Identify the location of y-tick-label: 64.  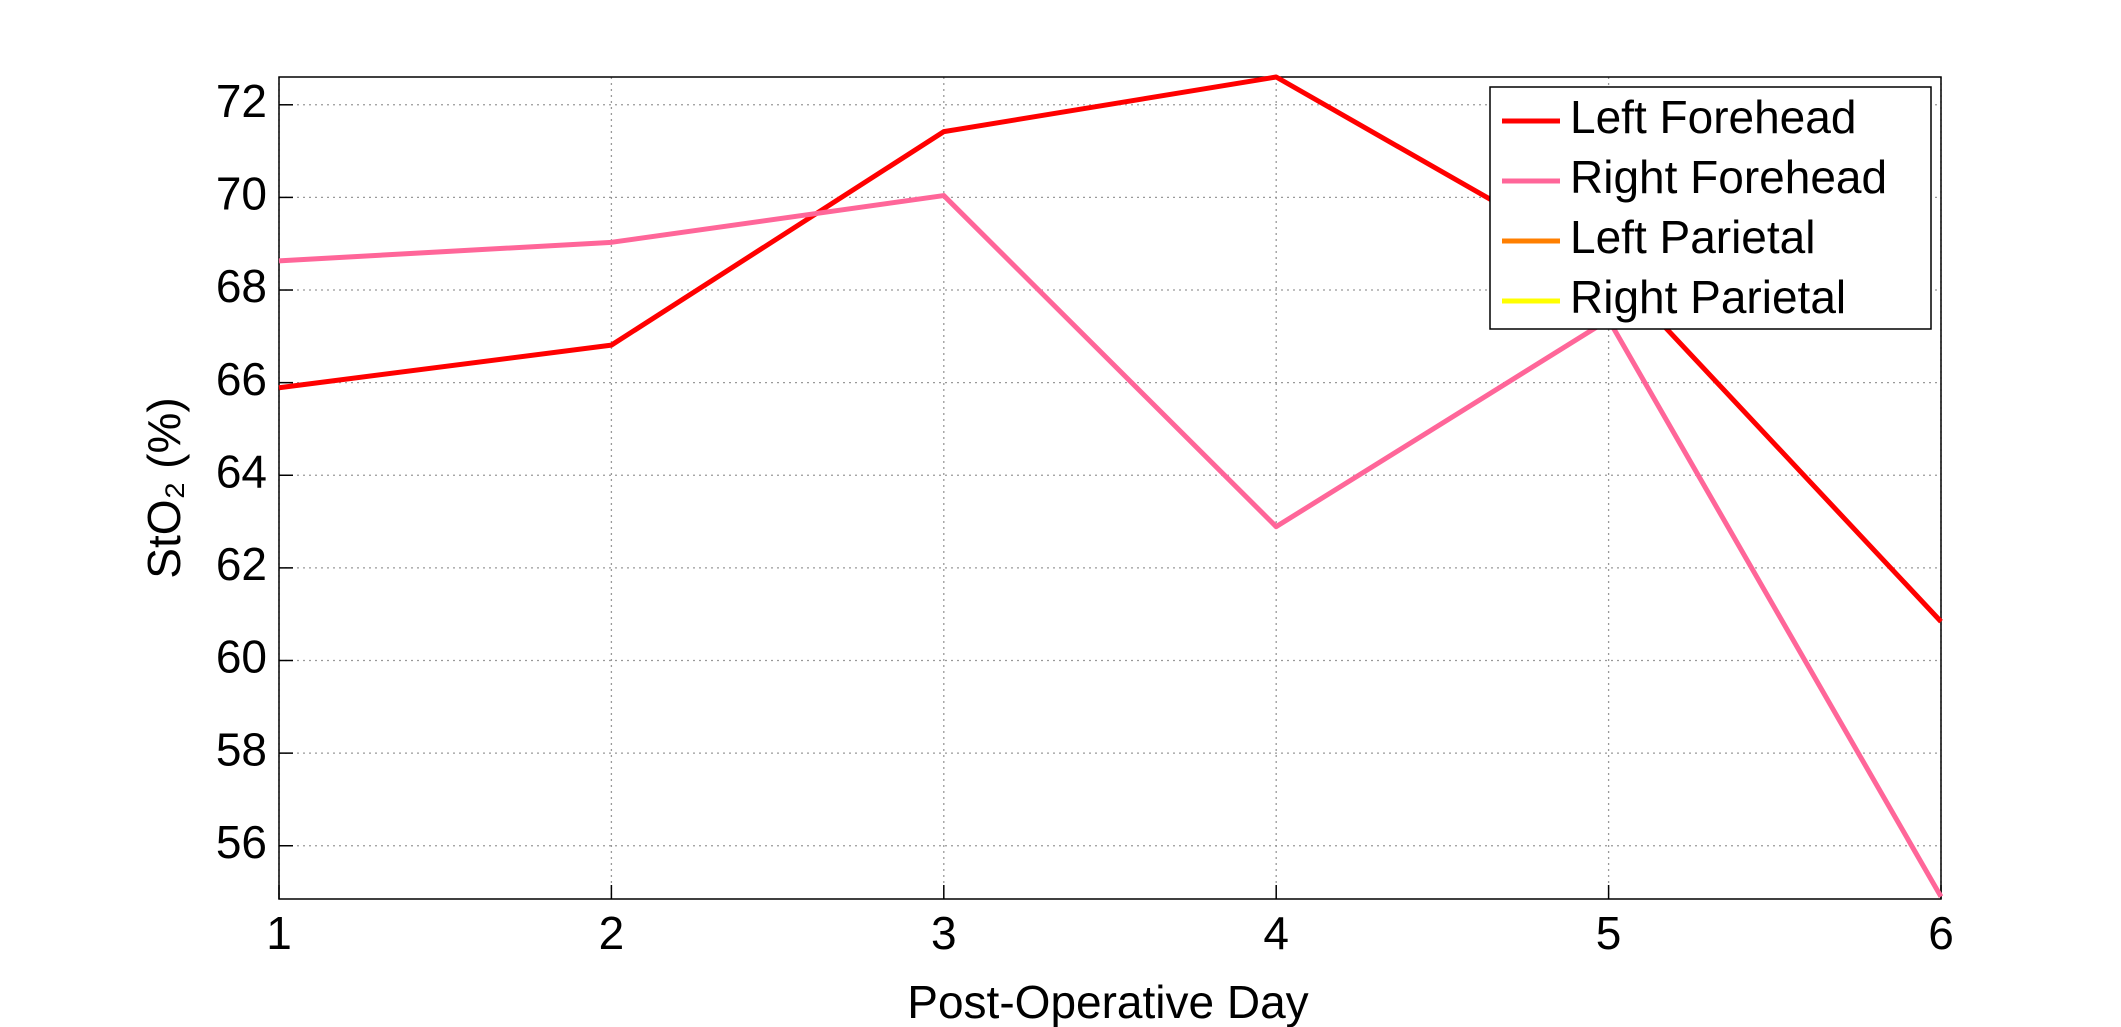
(241, 471).